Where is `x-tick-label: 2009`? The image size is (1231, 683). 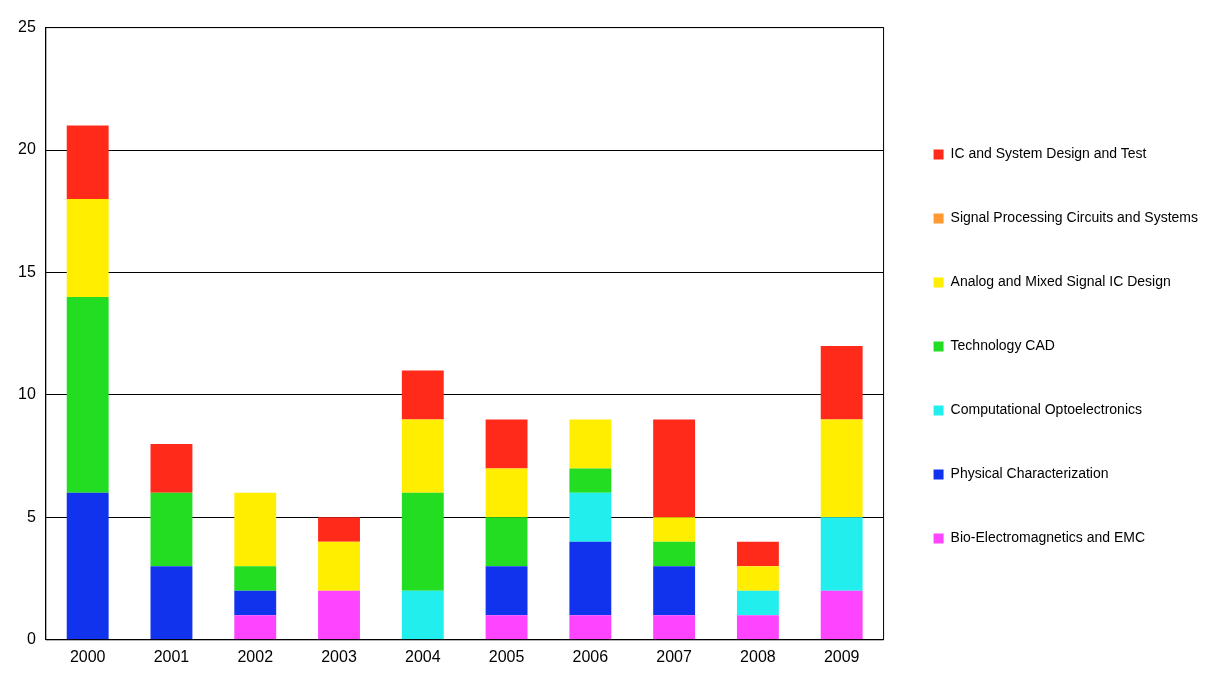
x-tick-label: 2009 is located at coordinates (841, 656).